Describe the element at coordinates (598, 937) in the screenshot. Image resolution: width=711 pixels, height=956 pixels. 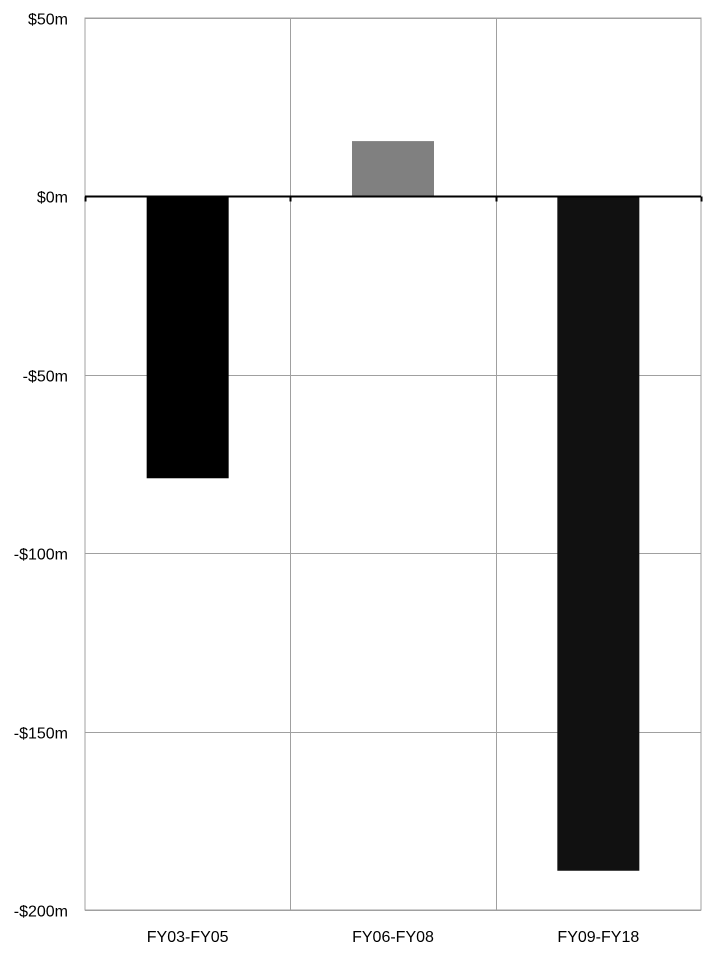
I see `category-label: FY09-FY18` at that location.